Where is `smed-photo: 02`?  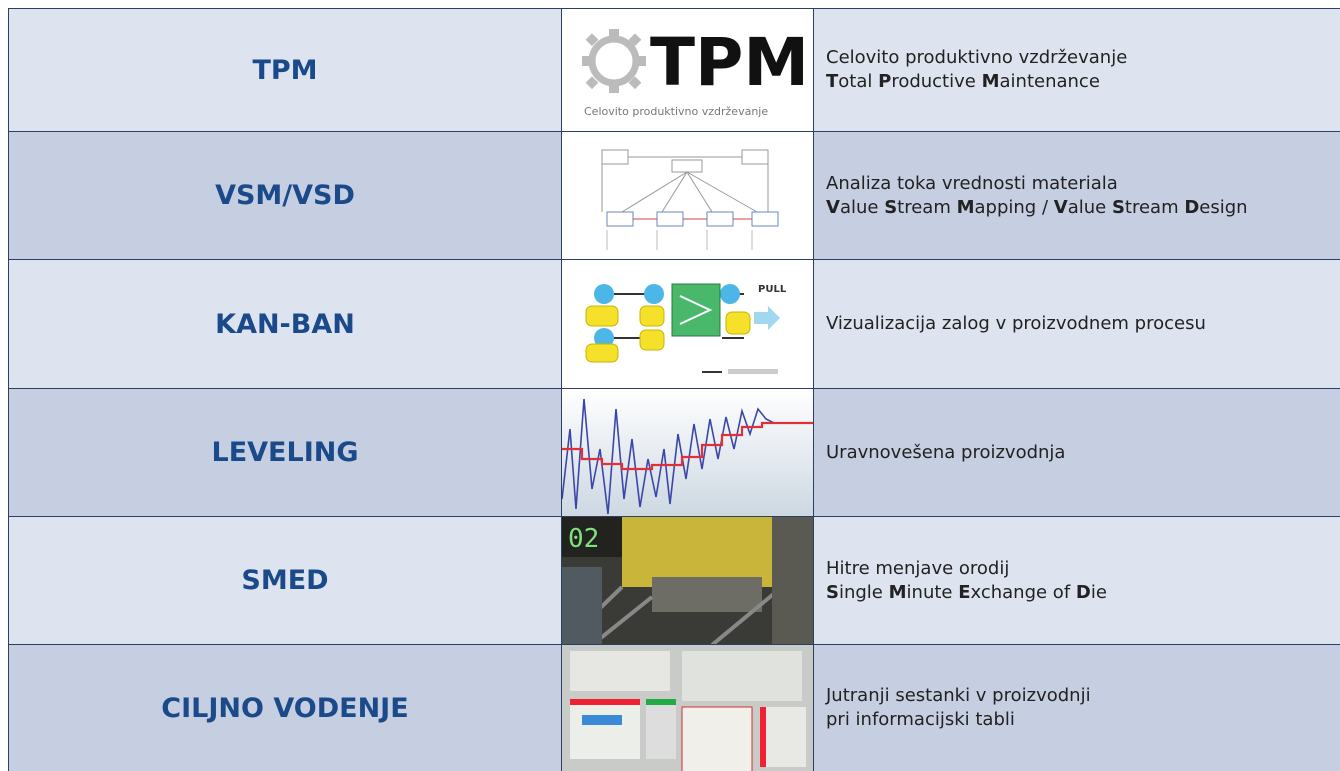
smed-photo: 02 is located at coordinates (687, 580).